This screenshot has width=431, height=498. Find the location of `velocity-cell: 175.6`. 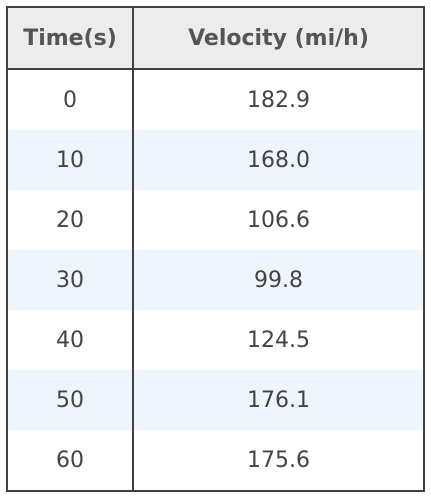

velocity-cell: 175.6 is located at coordinates (278, 460).